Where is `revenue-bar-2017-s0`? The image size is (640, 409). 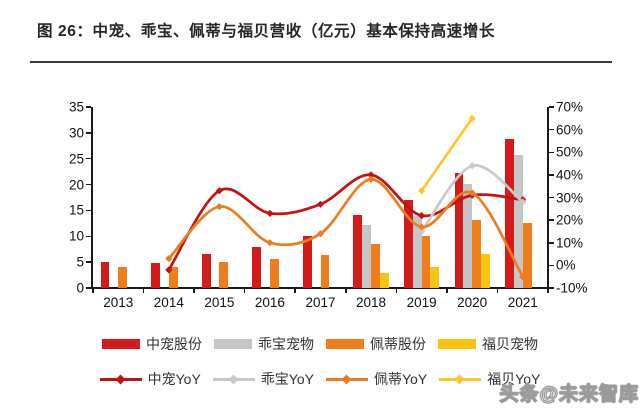
revenue-bar-2017-s0 is located at coordinates (307, 261).